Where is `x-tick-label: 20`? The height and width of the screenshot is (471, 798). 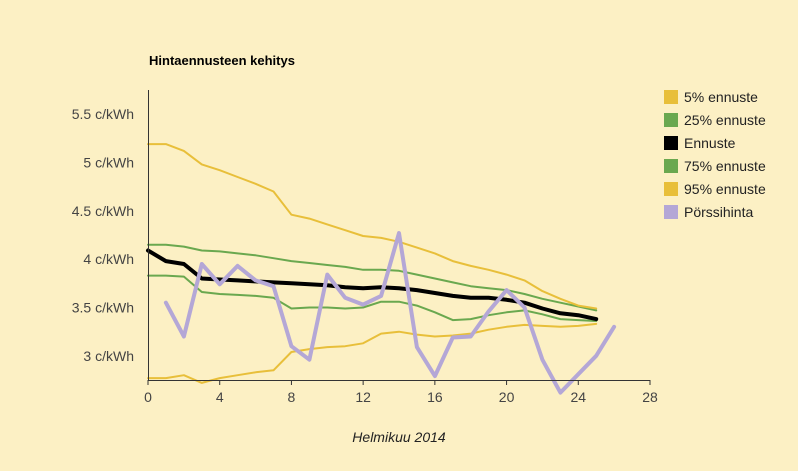
x-tick-label: 20 is located at coordinates (507, 397).